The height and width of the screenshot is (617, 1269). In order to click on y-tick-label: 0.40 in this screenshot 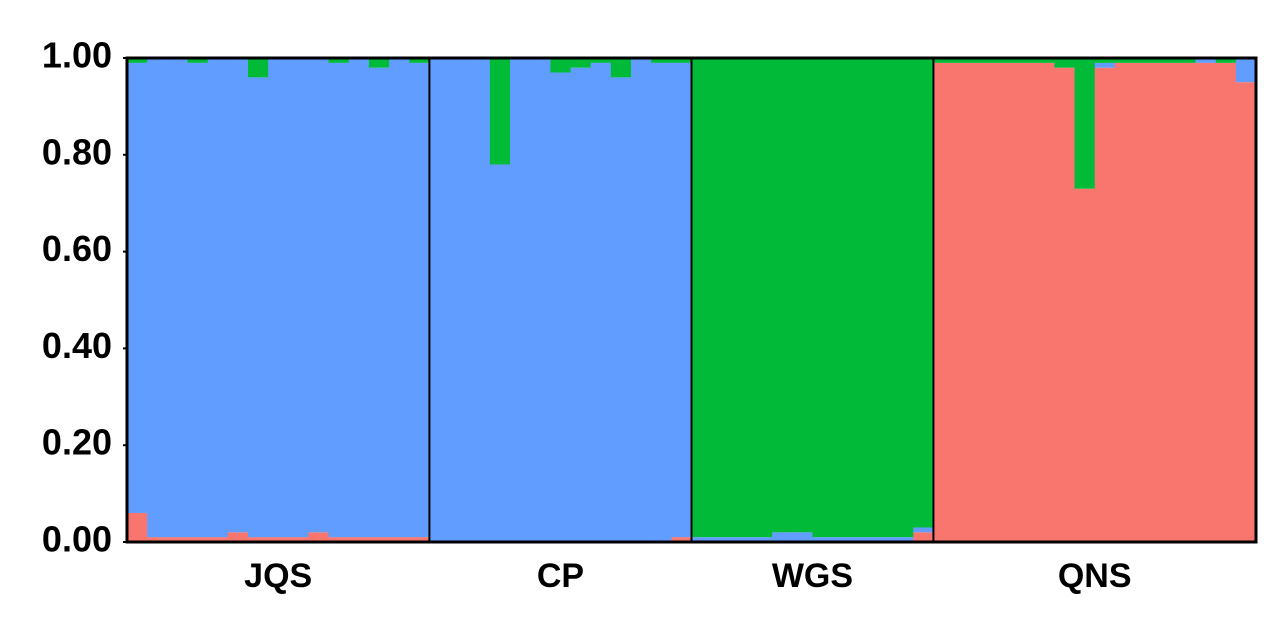, I will do `click(77, 345)`.